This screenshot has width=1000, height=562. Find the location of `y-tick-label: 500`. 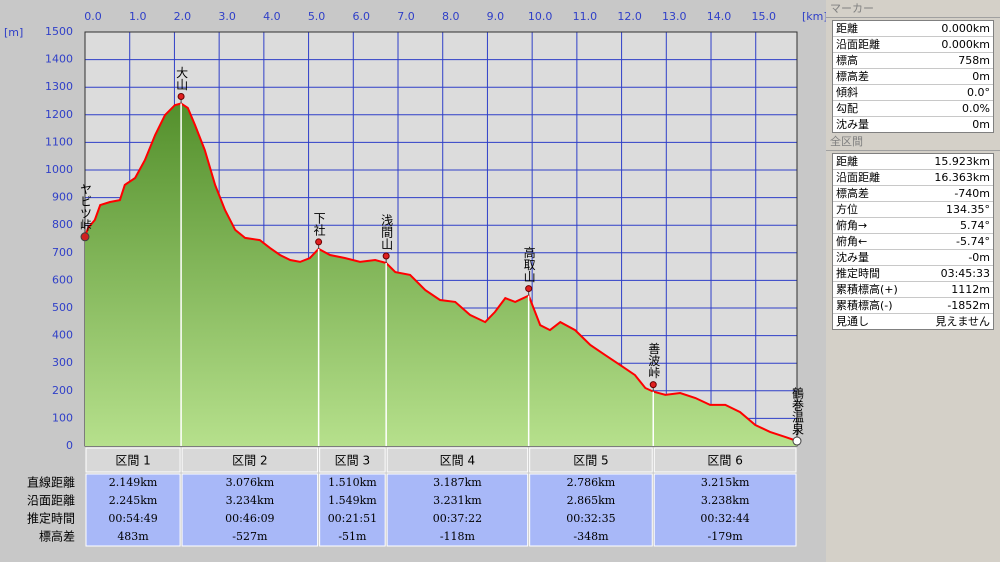

y-tick-label: 500 is located at coordinates (62, 307).